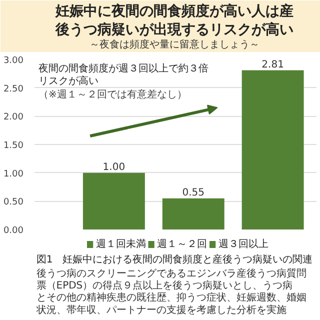 Image resolution: width=320 pixels, height=320 pixels. What do you see at coordinates (243, 244) in the screenshot?
I see `legend-label: 週３回以上` at bounding box center [243, 244].